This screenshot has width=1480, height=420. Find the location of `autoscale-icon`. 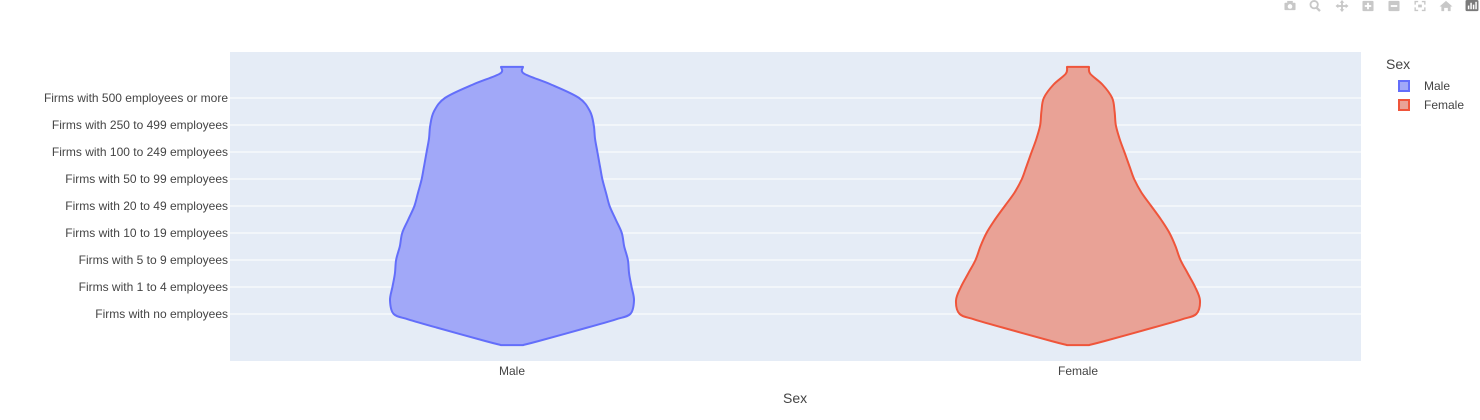

autoscale-icon is located at coordinates (1420, 6).